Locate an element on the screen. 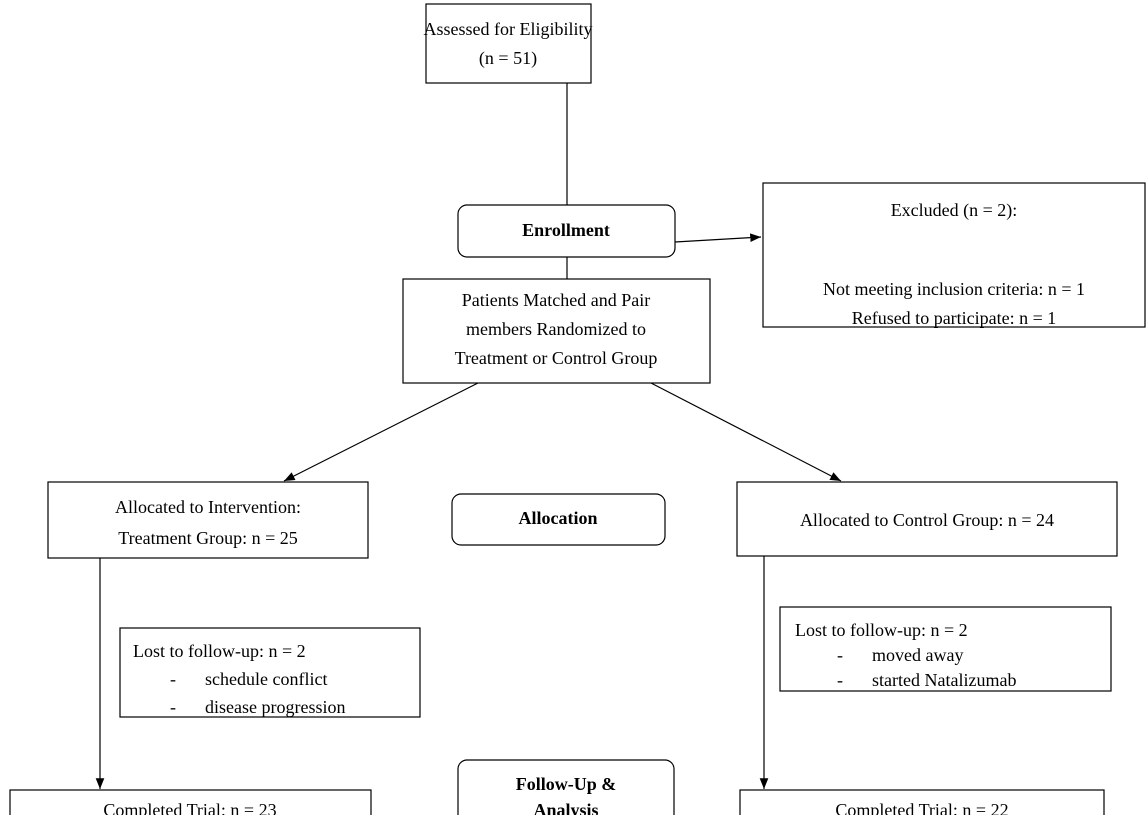 Image resolution: width=1146 pixels, height=815 pixels. phase-label: Analysis is located at coordinates (565, 807).